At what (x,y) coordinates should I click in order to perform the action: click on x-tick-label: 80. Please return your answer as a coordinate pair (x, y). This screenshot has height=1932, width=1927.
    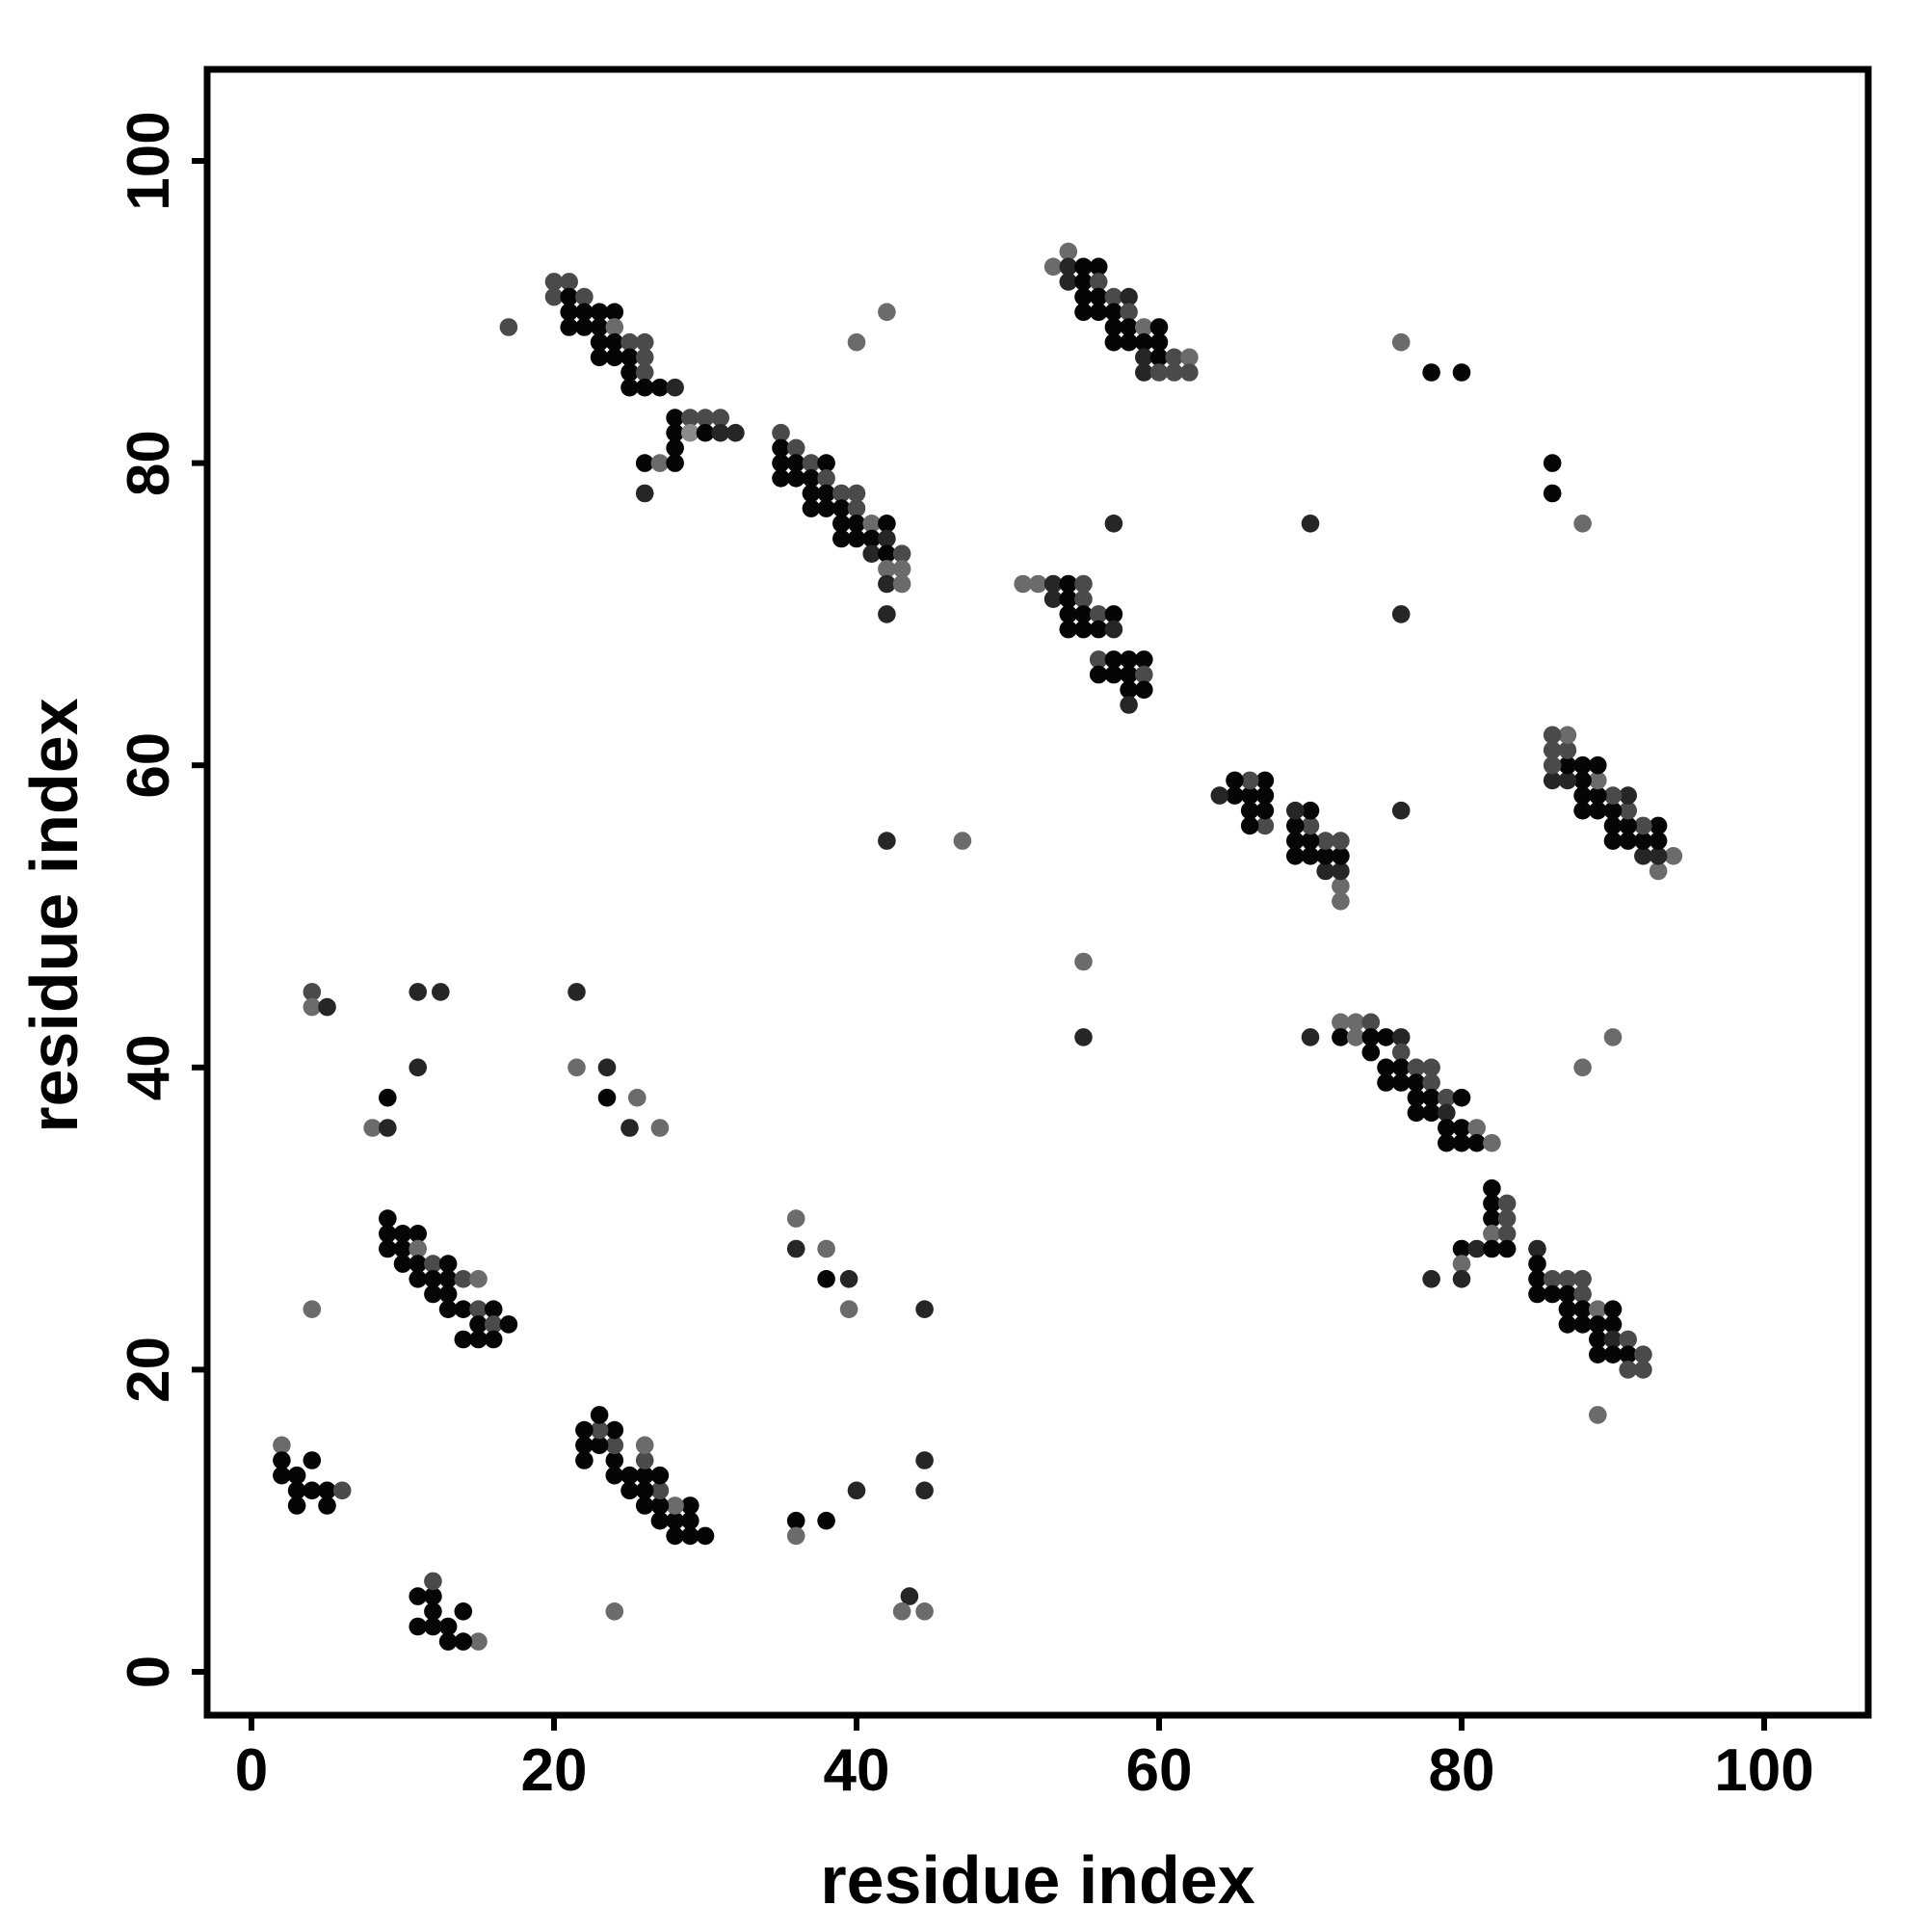
    Looking at the image, I should click on (1462, 1770).